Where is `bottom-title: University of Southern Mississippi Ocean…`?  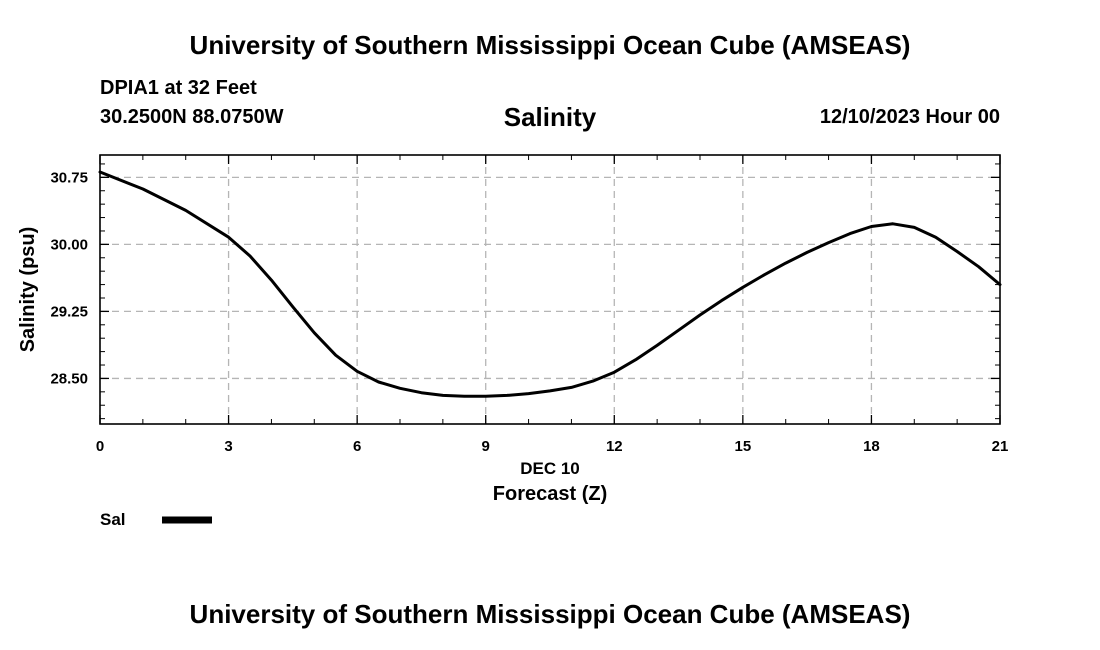 bottom-title: University of Southern Mississippi Ocean… is located at coordinates (550, 614).